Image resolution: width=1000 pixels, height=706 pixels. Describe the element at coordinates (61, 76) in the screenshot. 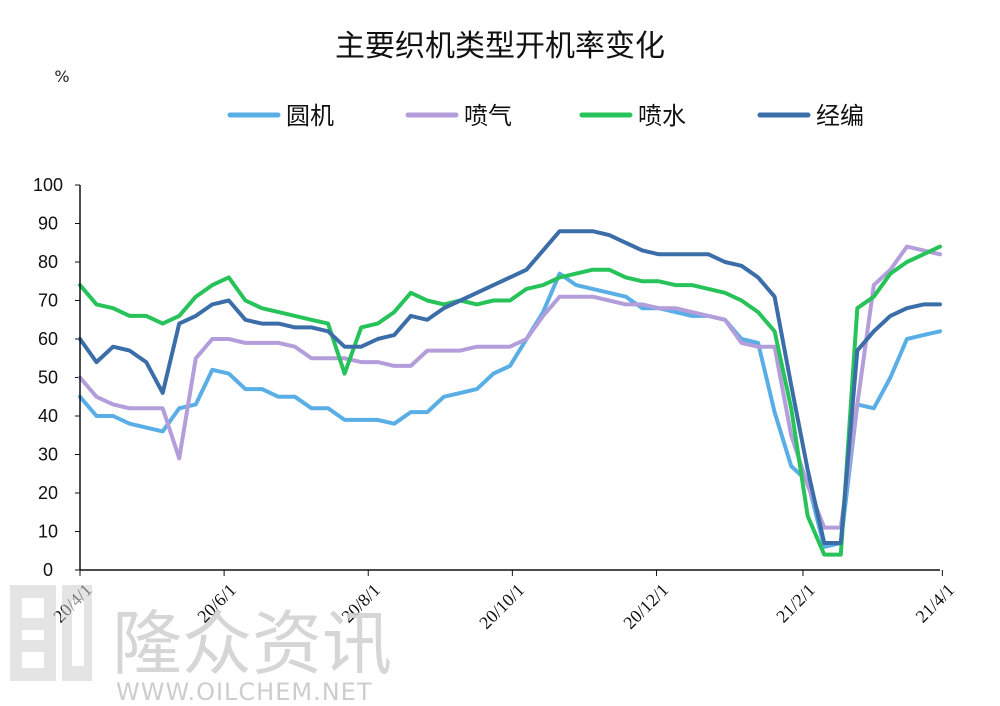

I see `y-unit-label: %` at that location.